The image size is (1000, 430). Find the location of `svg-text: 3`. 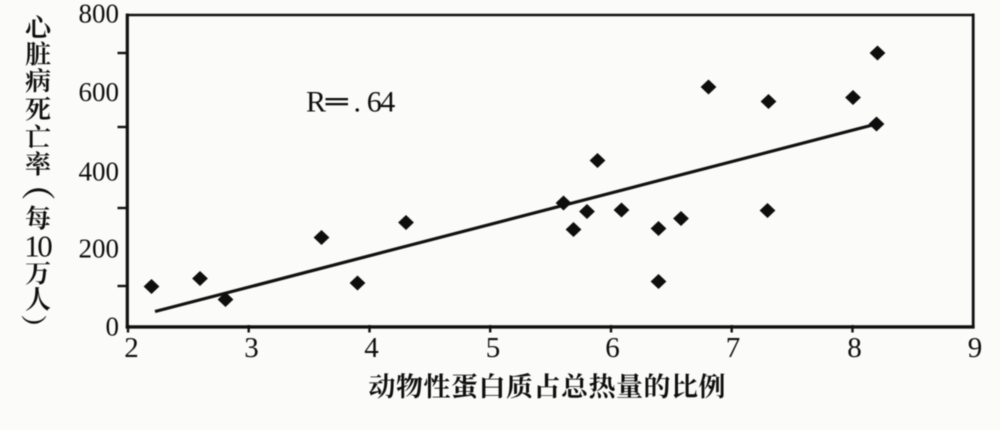

svg-text: 3 is located at coordinates (251, 348).